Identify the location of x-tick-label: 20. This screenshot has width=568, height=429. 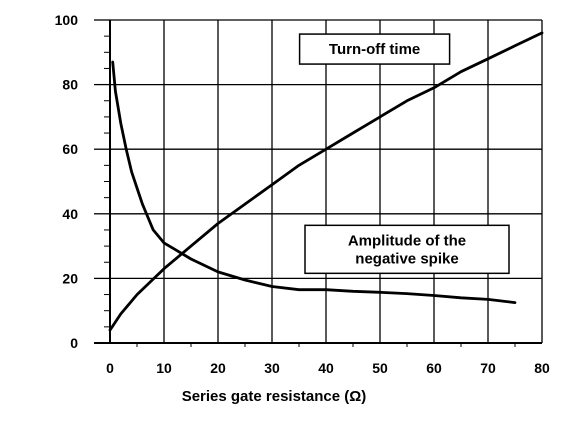
(218, 368).